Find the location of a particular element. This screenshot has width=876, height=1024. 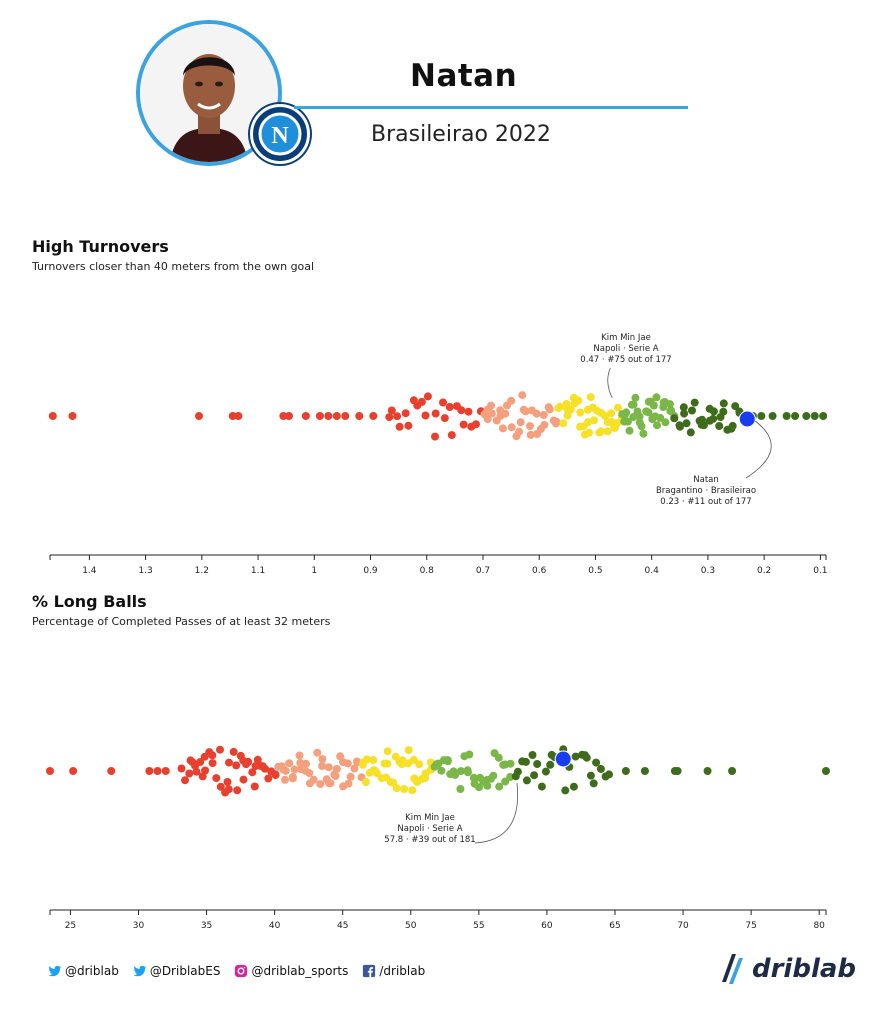

highlight-label: 0.23 · #11 out of 177 is located at coordinates (705, 502).